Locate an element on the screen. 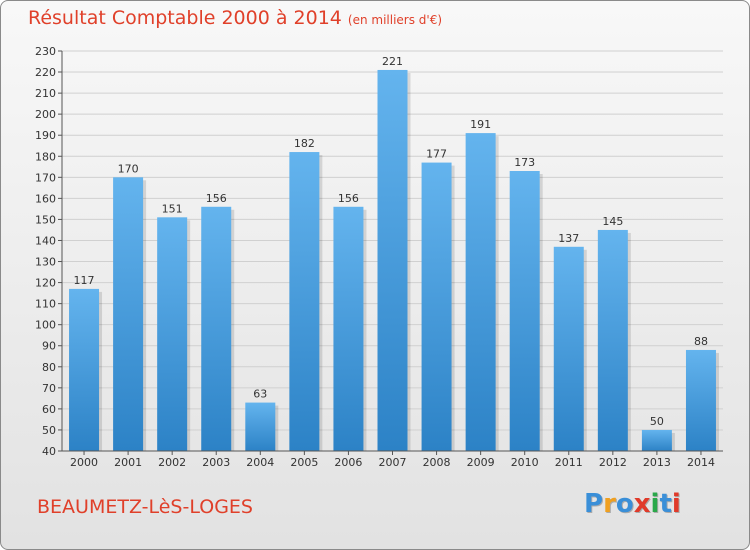  y-tick-label: 40 is located at coordinates (49, 451).